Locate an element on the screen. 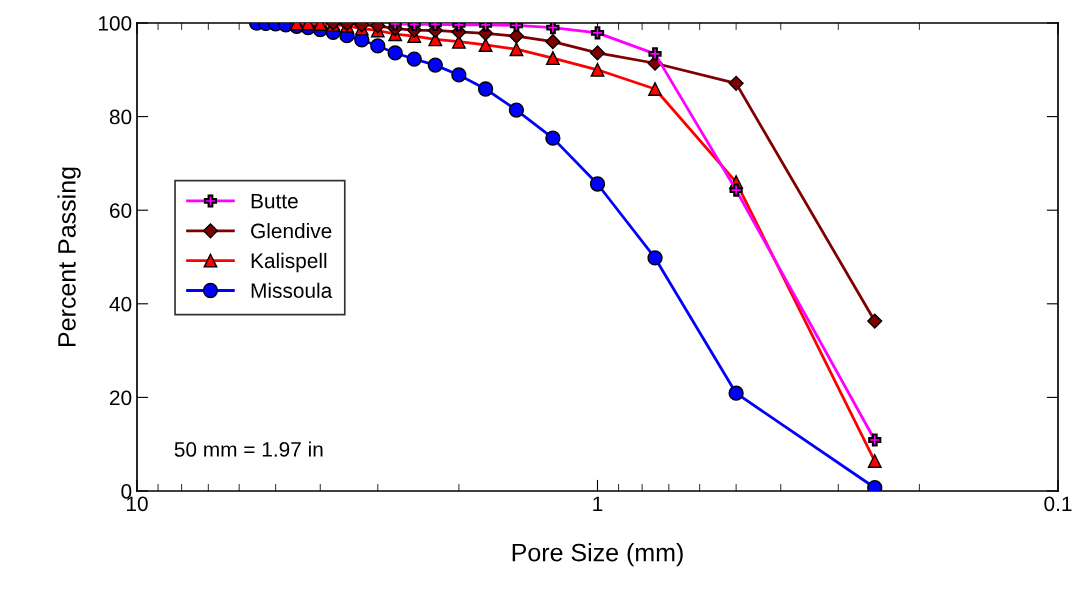 This screenshot has height=604, width=1082. legend-label: Missoula is located at coordinates (292, 290).